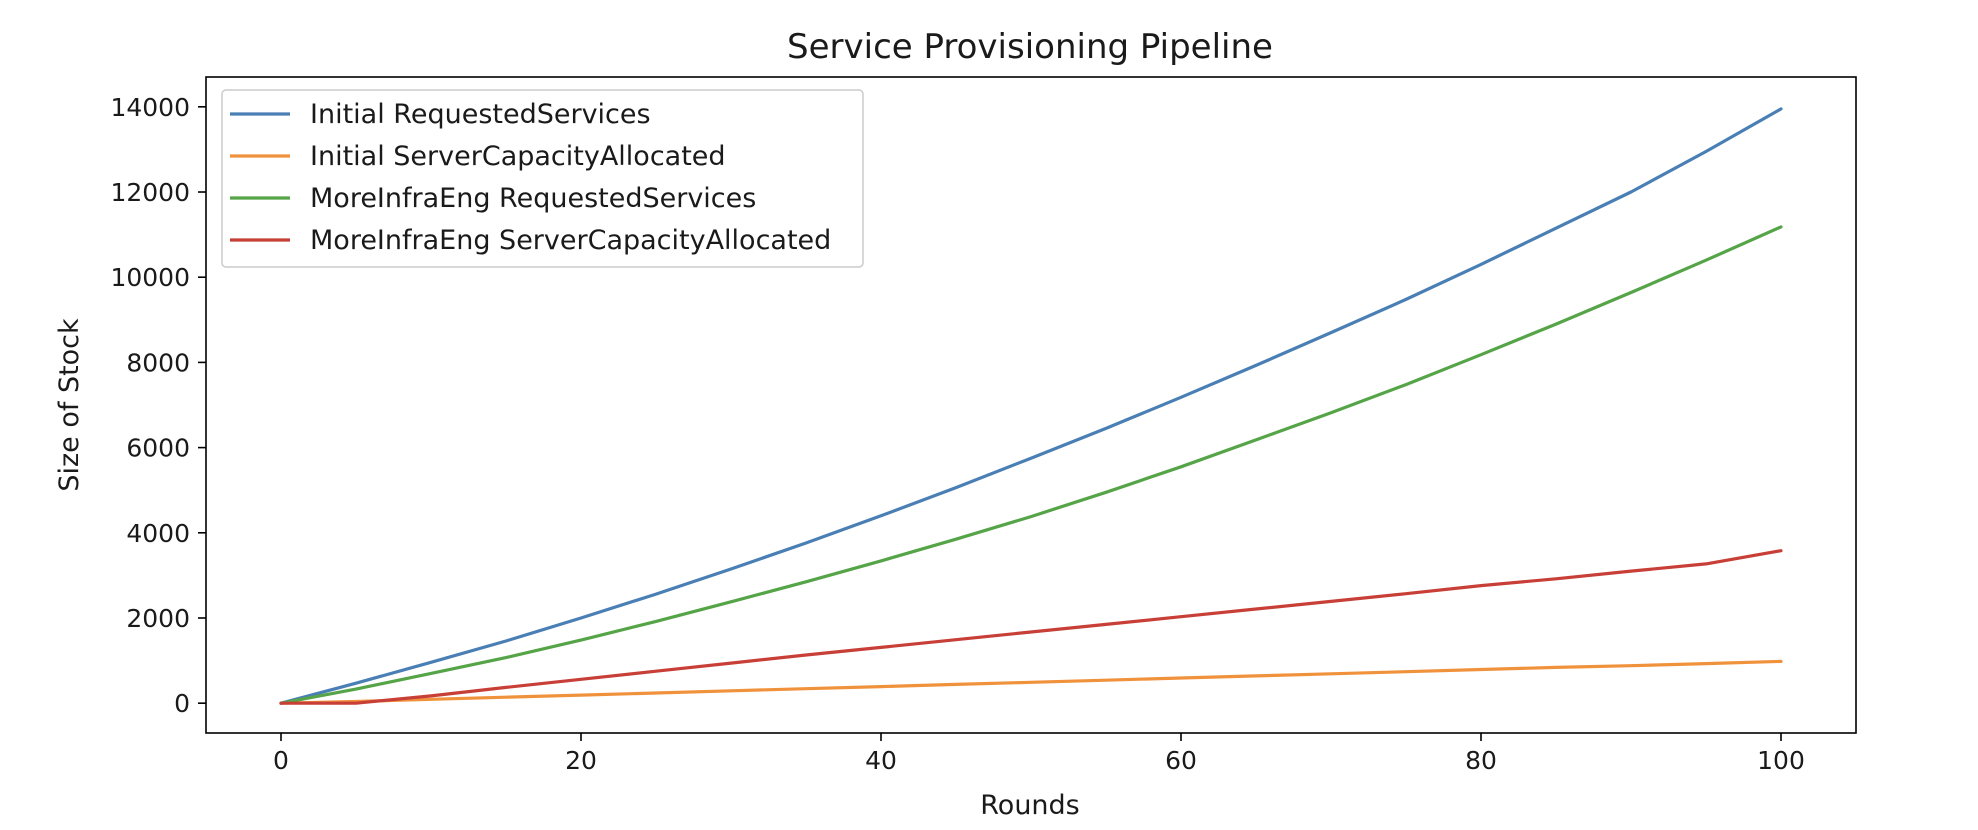 The width and height of the screenshot is (1978, 830). What do you see at coordinates (881, 760) in the screenshot?
I see `x-tick-label: 40` at bounding box center [881, 760].